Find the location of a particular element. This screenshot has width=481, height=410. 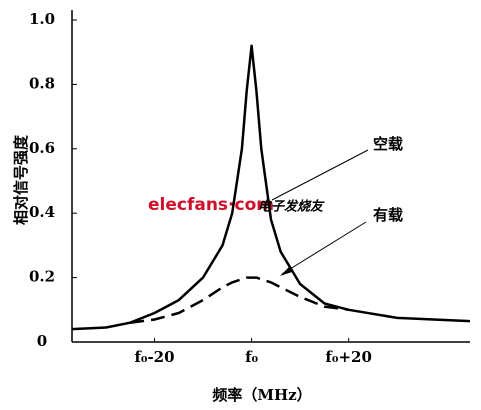

y-tick-label: 0.4 is located at coordinates (42, 212).